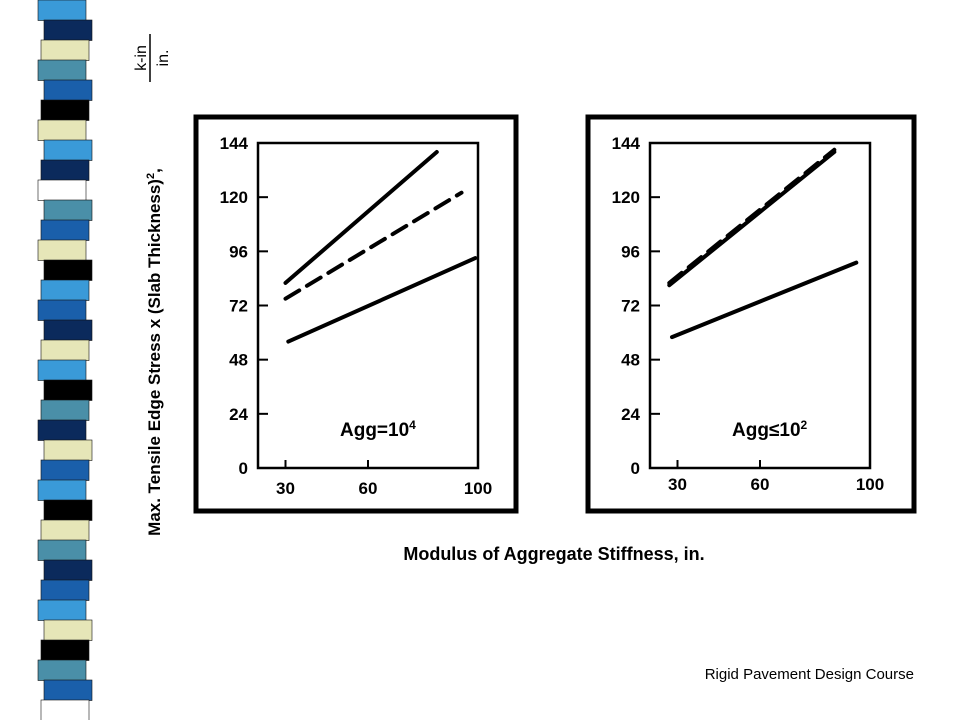 This screenshot has height=720, width=960. What do you see at coordinates (65, 709) in the screenshot?
I see `stripe-segment` at bounding box center [65, 709].